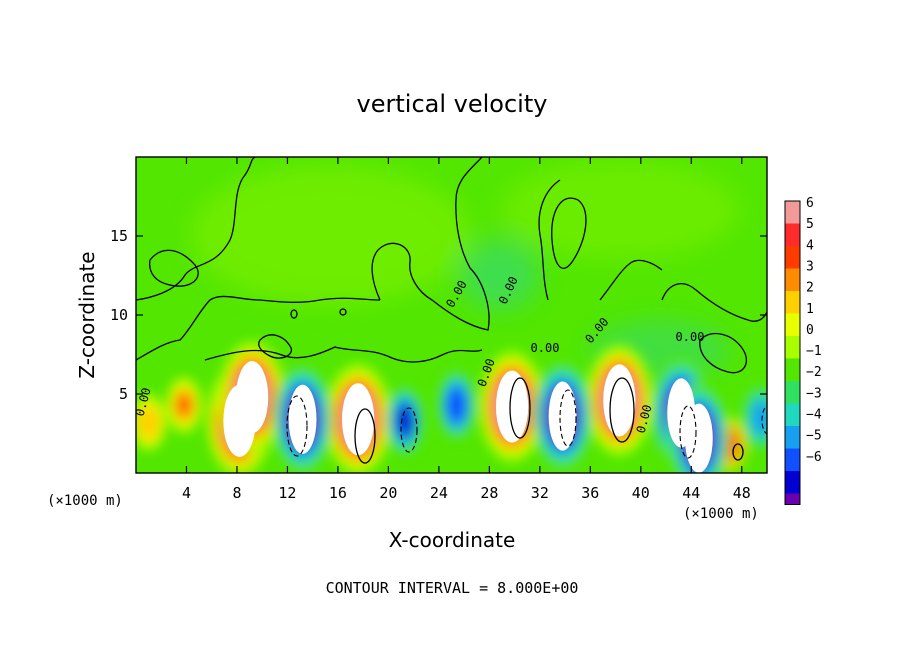 The width and height of the screenshot is (904, 654). What do you see at coordinates (641, 493) in the screenshot?
I see `x-tick-label: 40` at bounding box center [641, 493].